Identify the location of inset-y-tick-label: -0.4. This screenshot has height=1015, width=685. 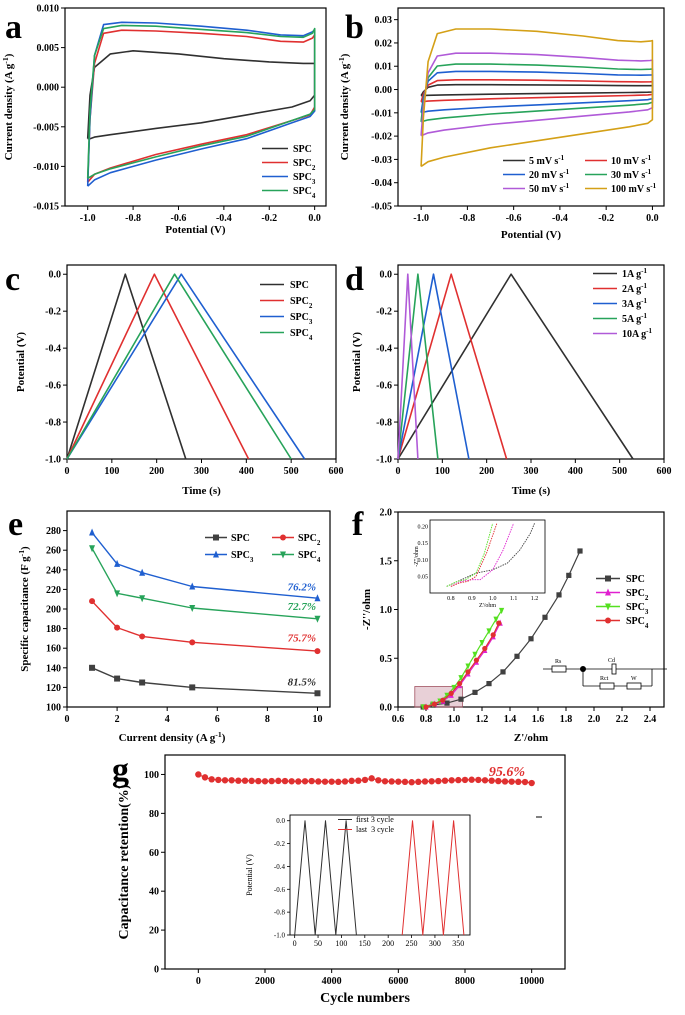
(280, 867).